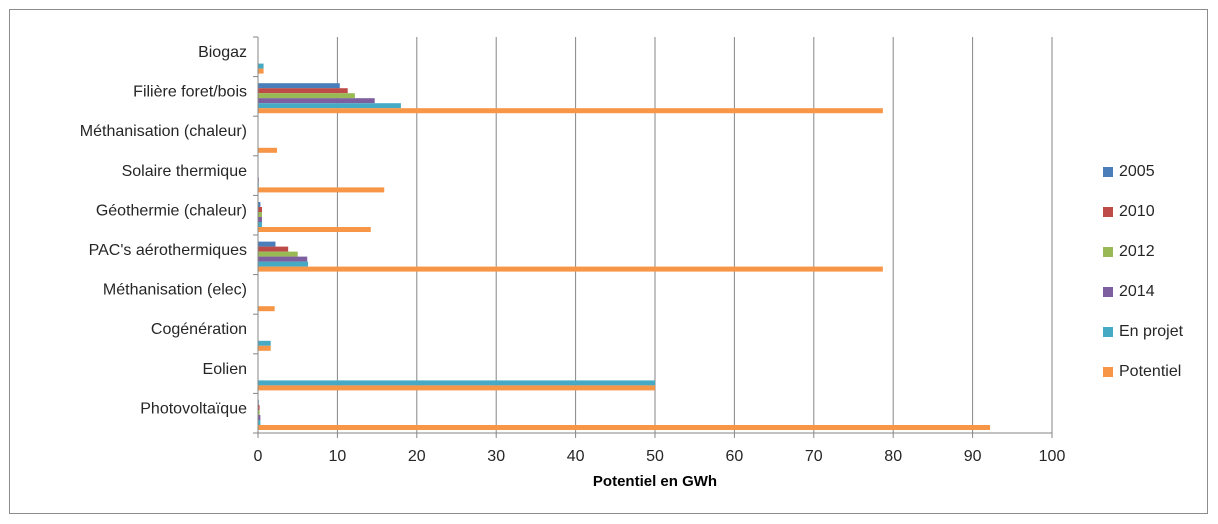  What do you see at coordinates (814, 456) in the screenshot?
I see `x-tick-label: 70` at bounding box center [814, 456].